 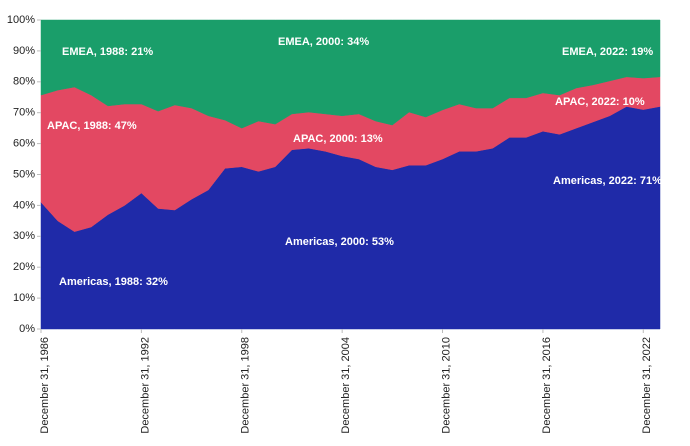 What do you see at coordinates (346, 385) in the screenshot?
I see `x-tick-label: December 31, 2004` at bounding box center [346, 385].